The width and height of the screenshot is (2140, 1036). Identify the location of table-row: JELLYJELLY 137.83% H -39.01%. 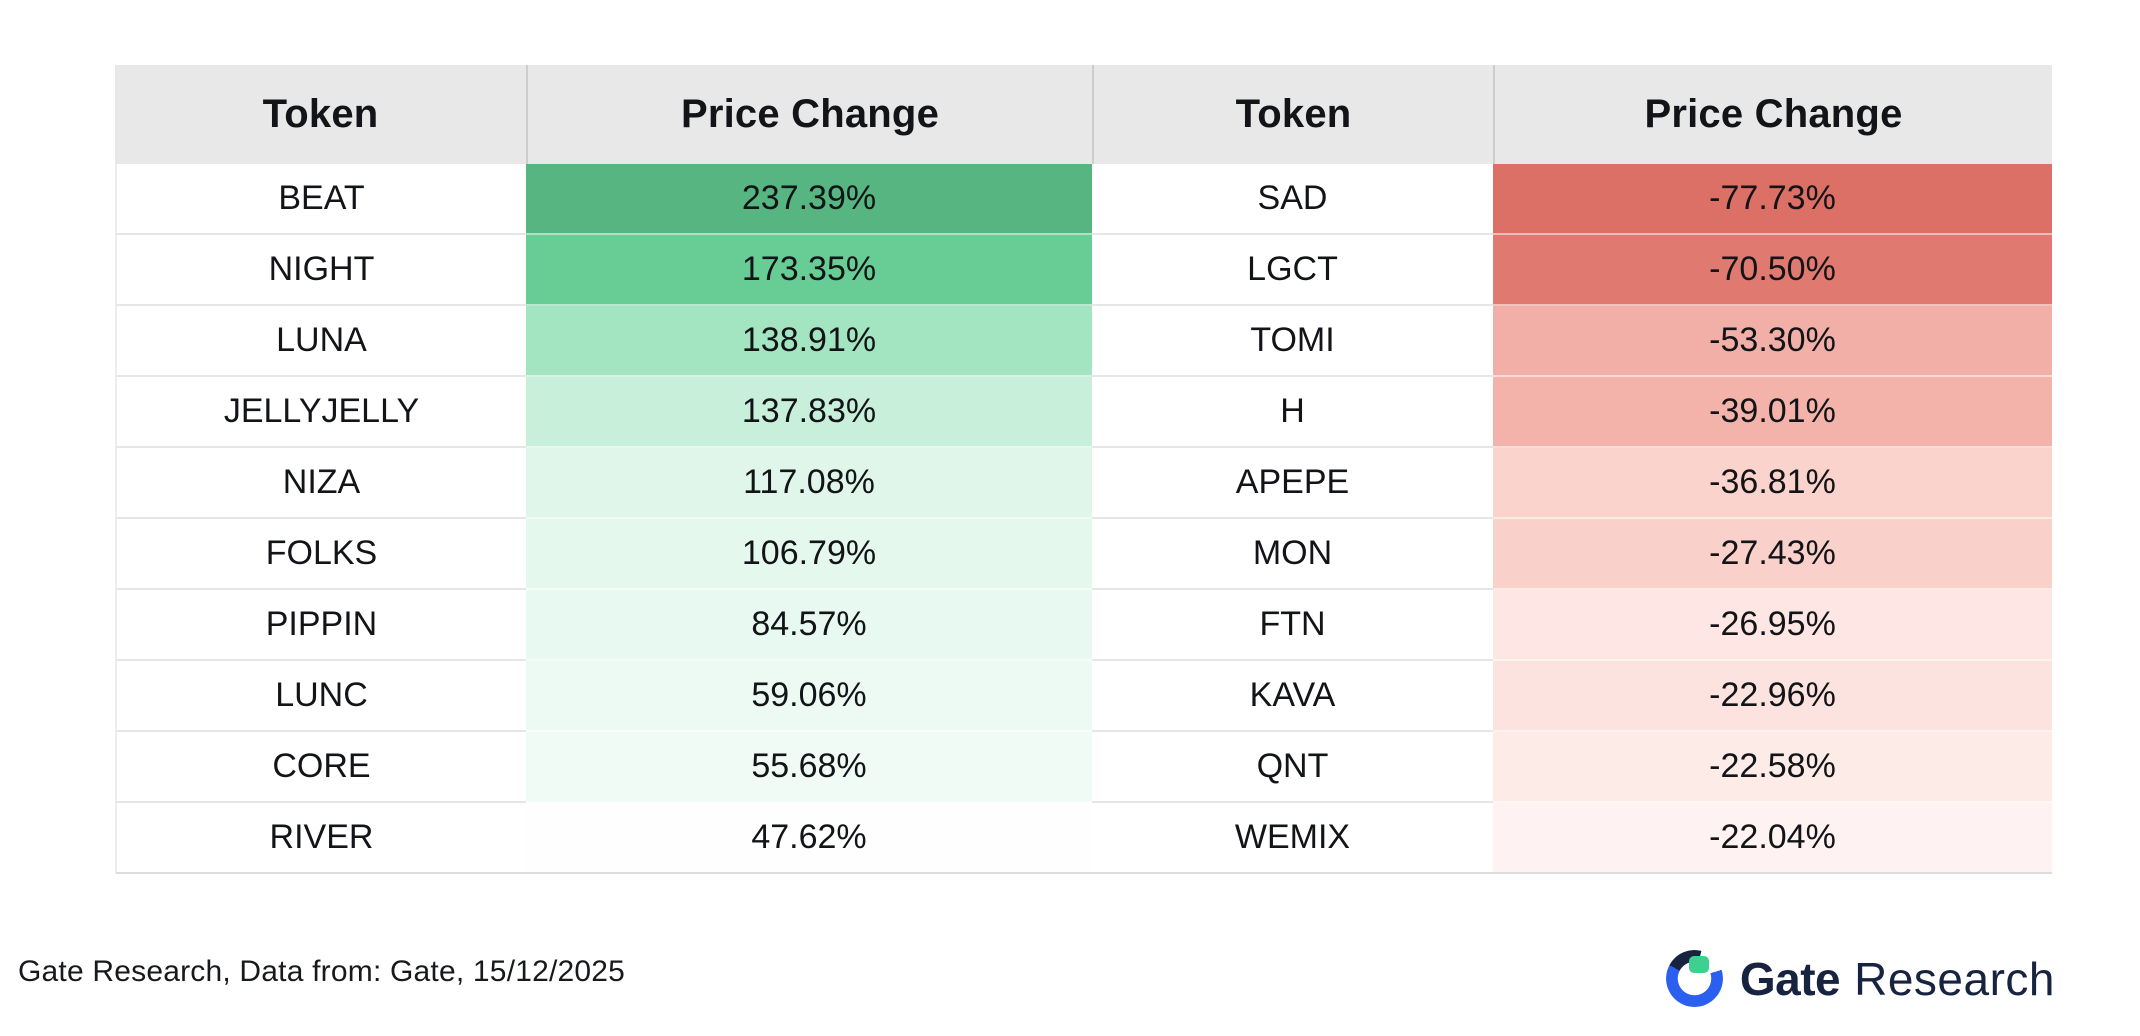
(1083, 412).